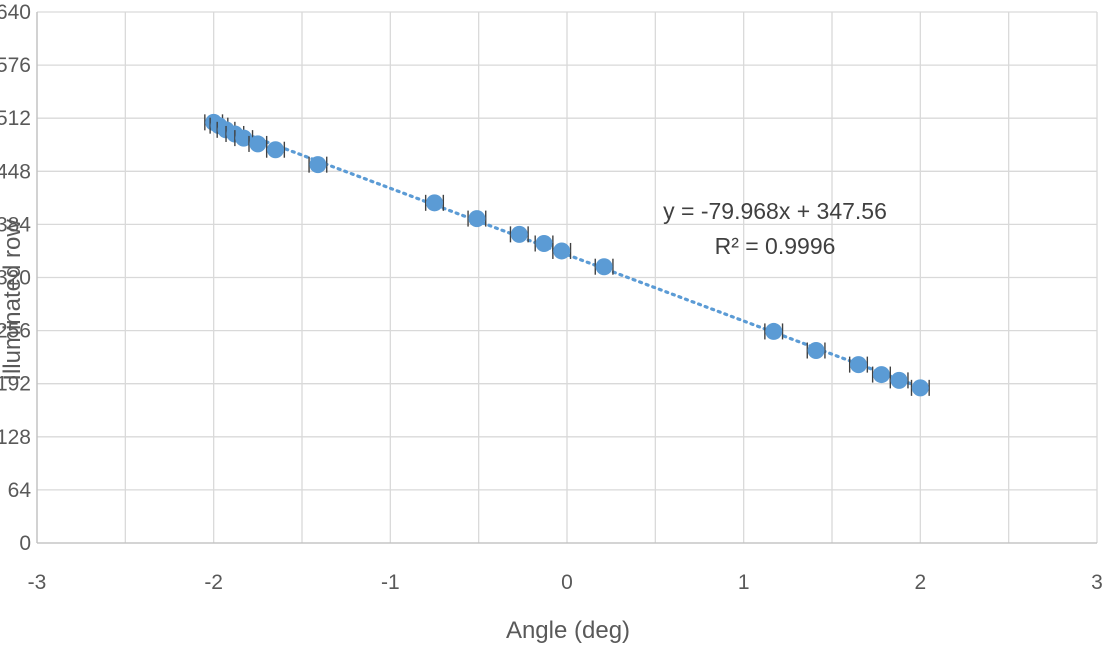 The width and height of the screenshot is (1103, 646). Describe the element at coordinates (15, 278) in the screenshot. I see `y-tick-label: 320` at that location.